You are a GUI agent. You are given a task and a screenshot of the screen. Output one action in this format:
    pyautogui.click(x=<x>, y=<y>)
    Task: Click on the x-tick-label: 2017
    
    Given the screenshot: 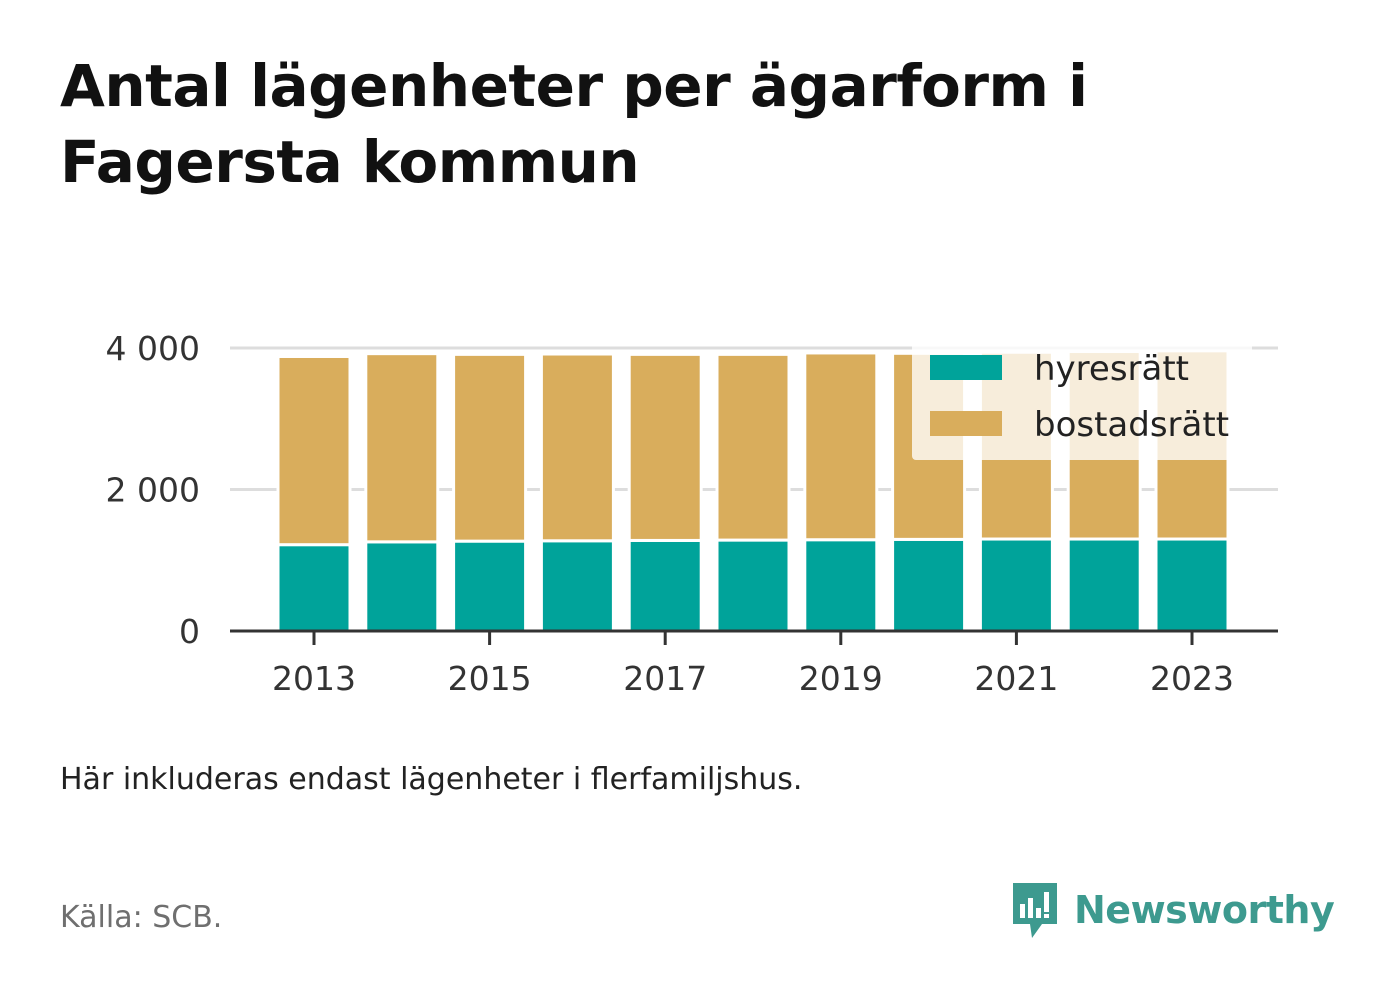 What is the action you would take?
    pyautogui.click(x=665, y=678)
    